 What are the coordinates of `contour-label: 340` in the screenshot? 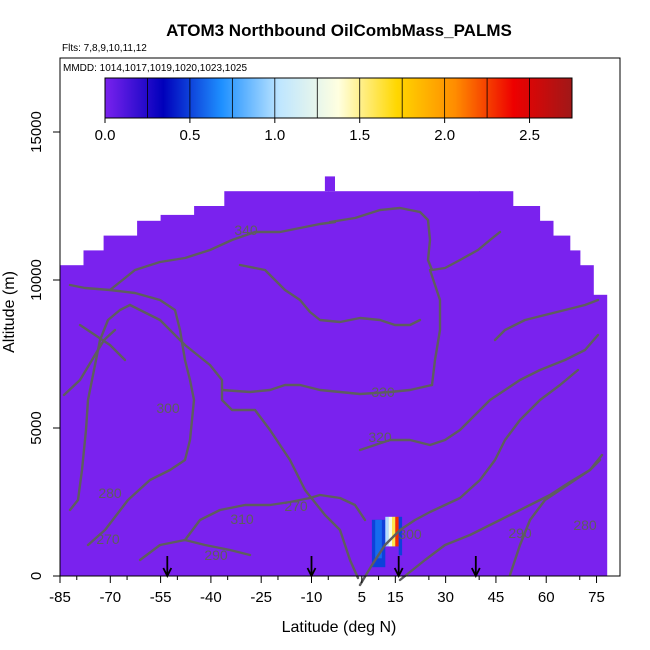 It's located at (246, 230).